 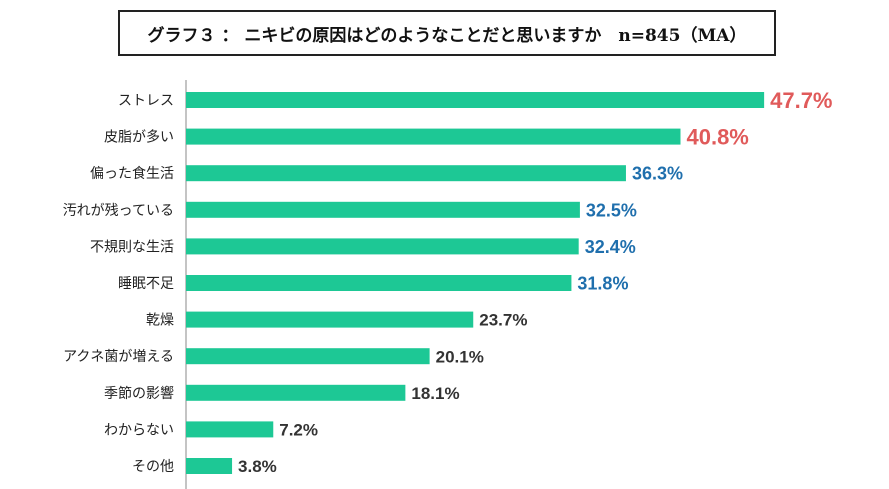 I want to click on category-label: 汚れが残っている, so click(x=118, y=211).